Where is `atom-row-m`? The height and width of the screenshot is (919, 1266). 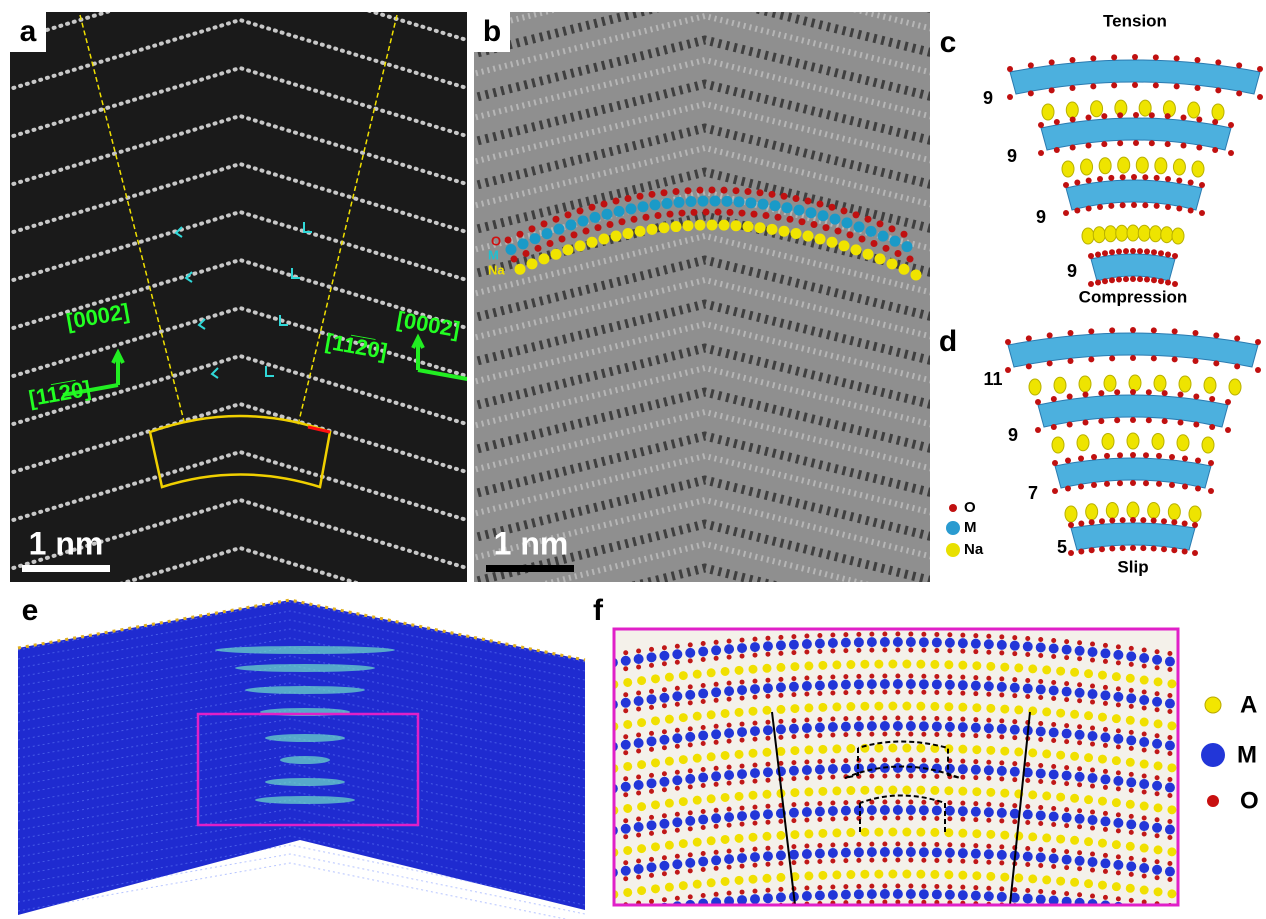 atom-row-m is located at coordinates (896, 652).